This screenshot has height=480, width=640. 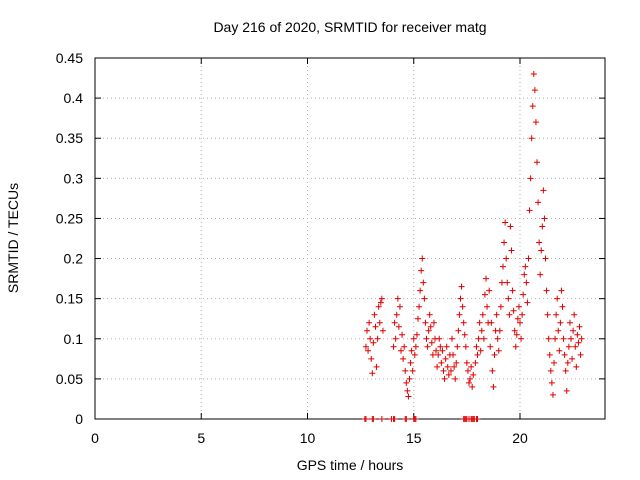 What do you see at coordinates (308, 438) in the screenshot?
I see `x-tick-label: 10` at bounding box center [308, 438].